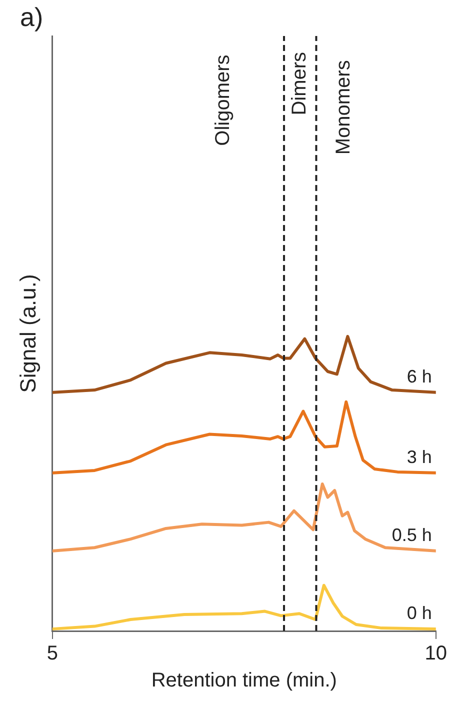  I want to click on x-tick-label: 5, so click(52, 653).